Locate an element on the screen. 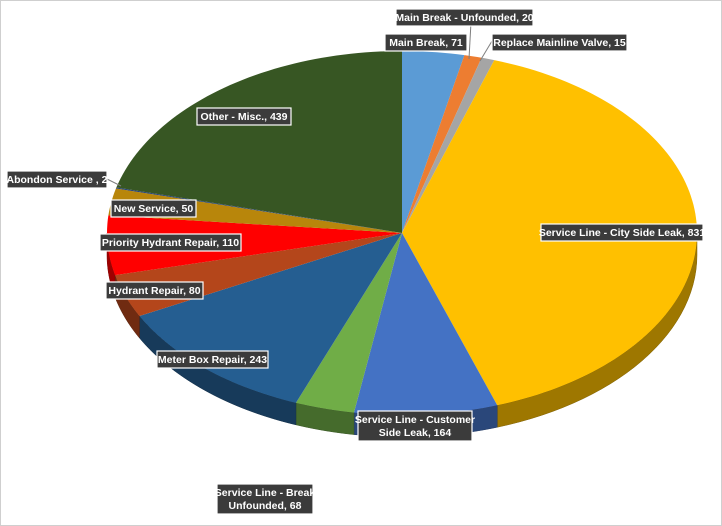  data-label-text: Hydrant Repair, 80 is located at coordinates (154, 291).